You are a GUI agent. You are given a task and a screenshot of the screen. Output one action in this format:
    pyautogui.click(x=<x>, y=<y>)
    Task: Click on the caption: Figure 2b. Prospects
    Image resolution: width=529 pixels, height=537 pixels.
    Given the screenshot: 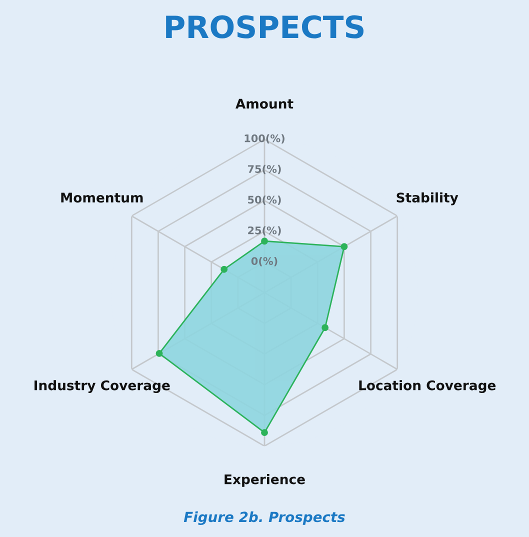 What is the action you would take?
    pyautogui.click(x=264, y=518)
    